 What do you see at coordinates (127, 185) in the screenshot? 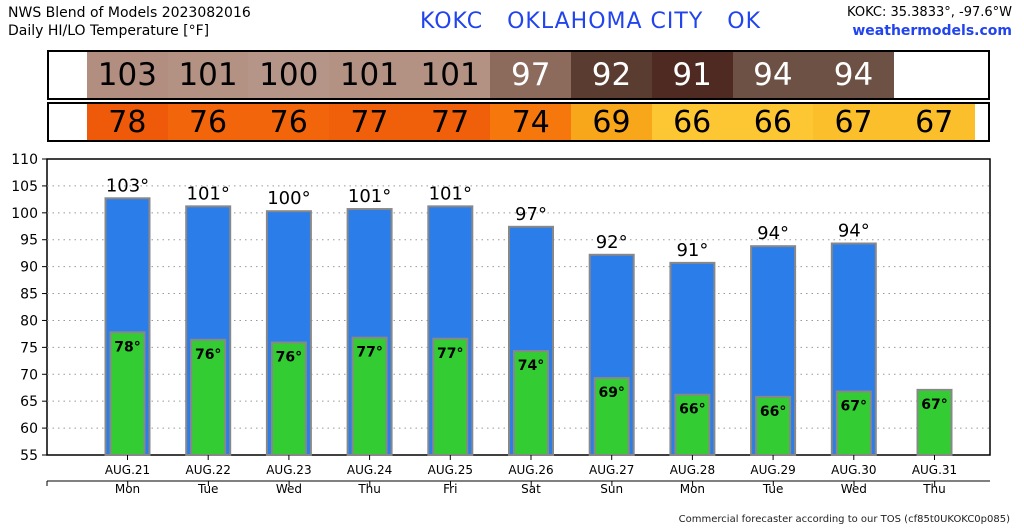
I see `high-temp-label: 103°` at bounding box center [127, 185].